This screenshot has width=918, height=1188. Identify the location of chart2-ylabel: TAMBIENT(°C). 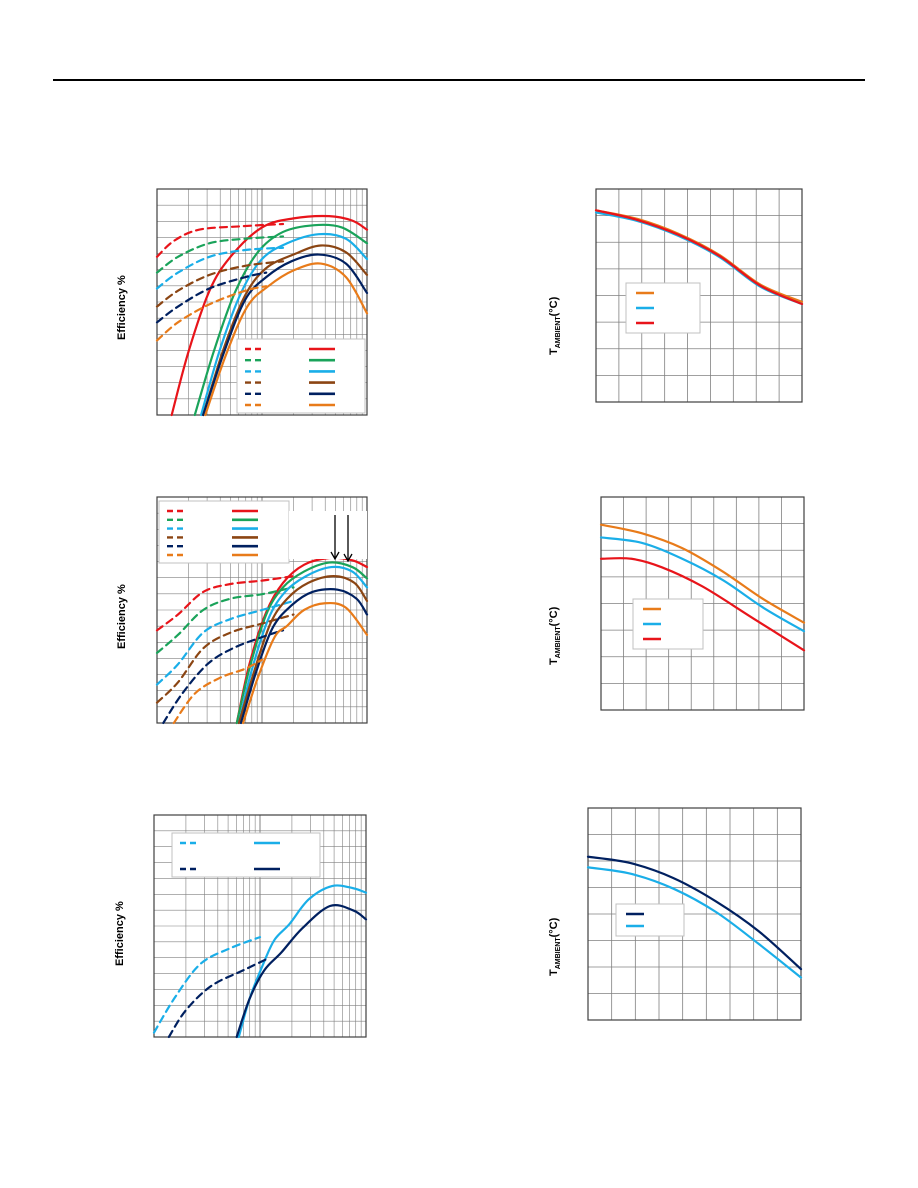
(555, 326).